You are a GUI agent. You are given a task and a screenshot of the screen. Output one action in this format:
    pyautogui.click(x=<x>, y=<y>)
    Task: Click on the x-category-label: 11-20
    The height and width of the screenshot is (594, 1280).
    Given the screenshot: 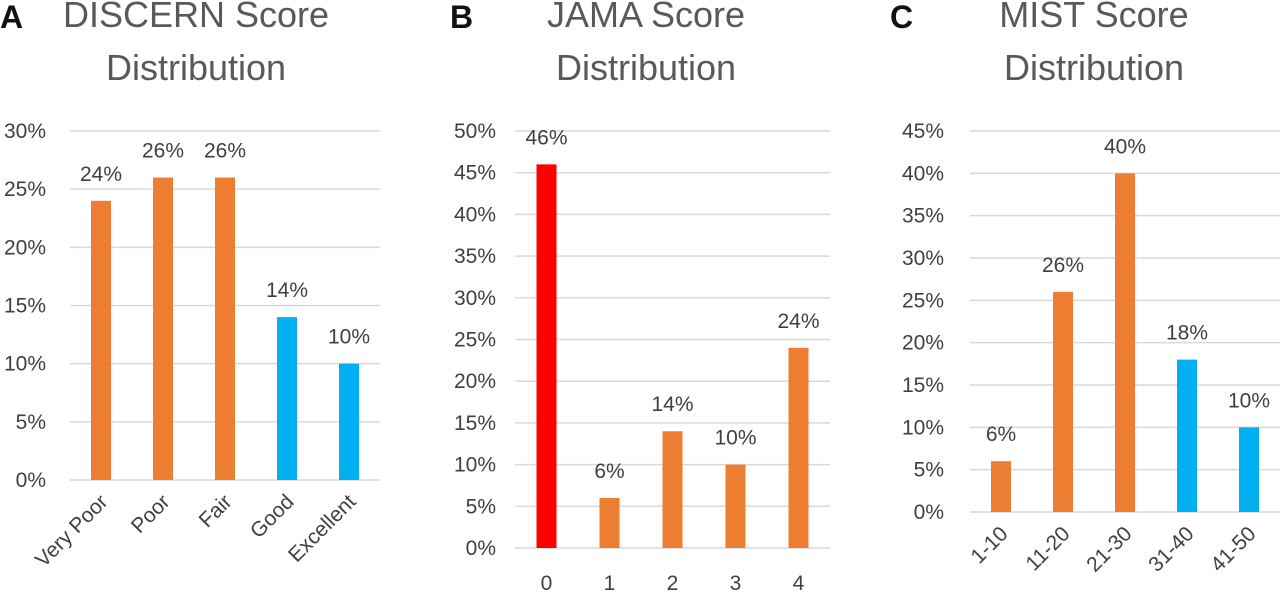 What is the action you would take?
    pyautogui.click(x=1047, y=548)
    